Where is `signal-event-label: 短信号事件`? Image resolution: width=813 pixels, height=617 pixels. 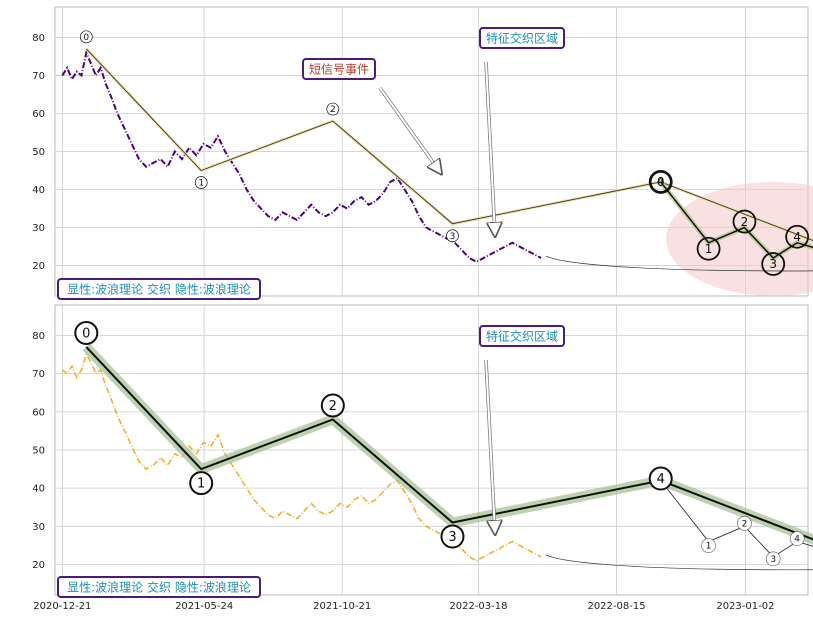 signal-event-label: 短信号事件 is located at coordinates (339, 70).